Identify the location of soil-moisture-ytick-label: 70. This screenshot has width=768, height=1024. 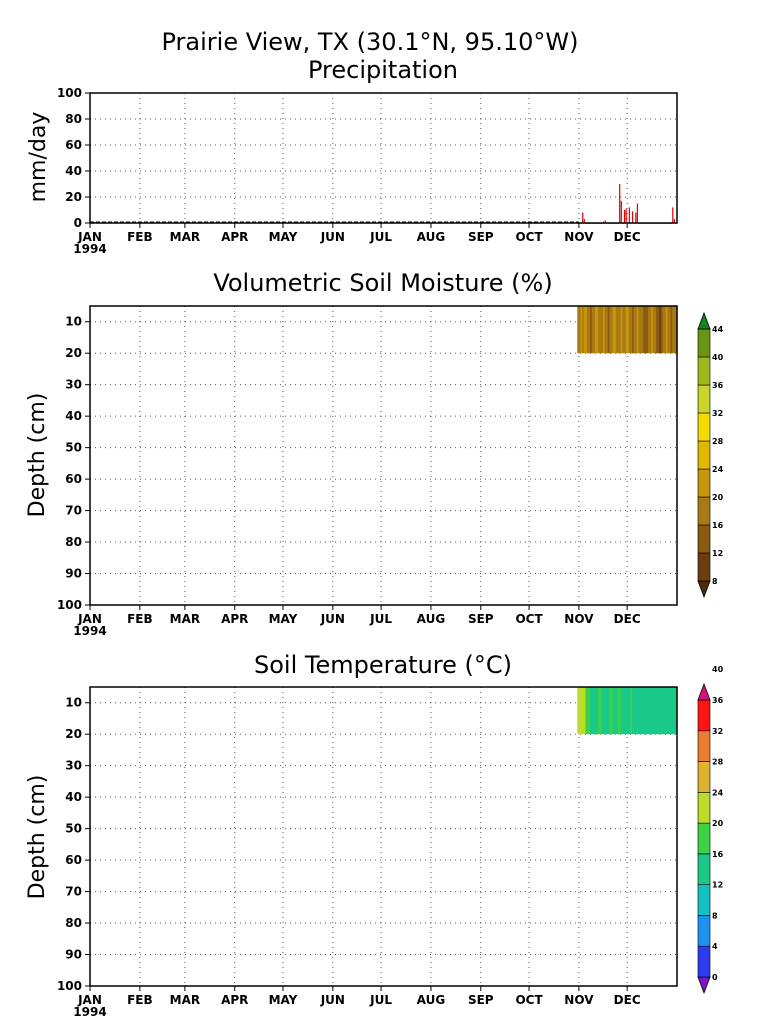
(73, 511).